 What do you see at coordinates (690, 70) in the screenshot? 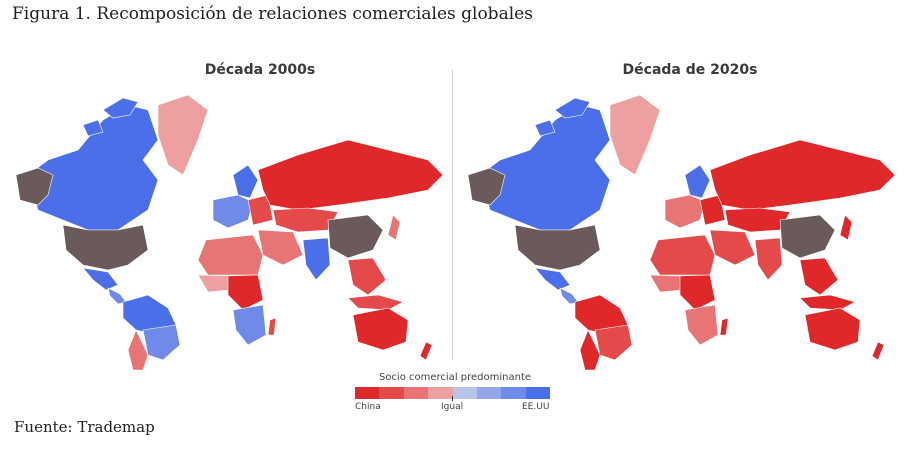
I see `map-title-2020s: Década de 2020s` at bounding box center [690, 70].